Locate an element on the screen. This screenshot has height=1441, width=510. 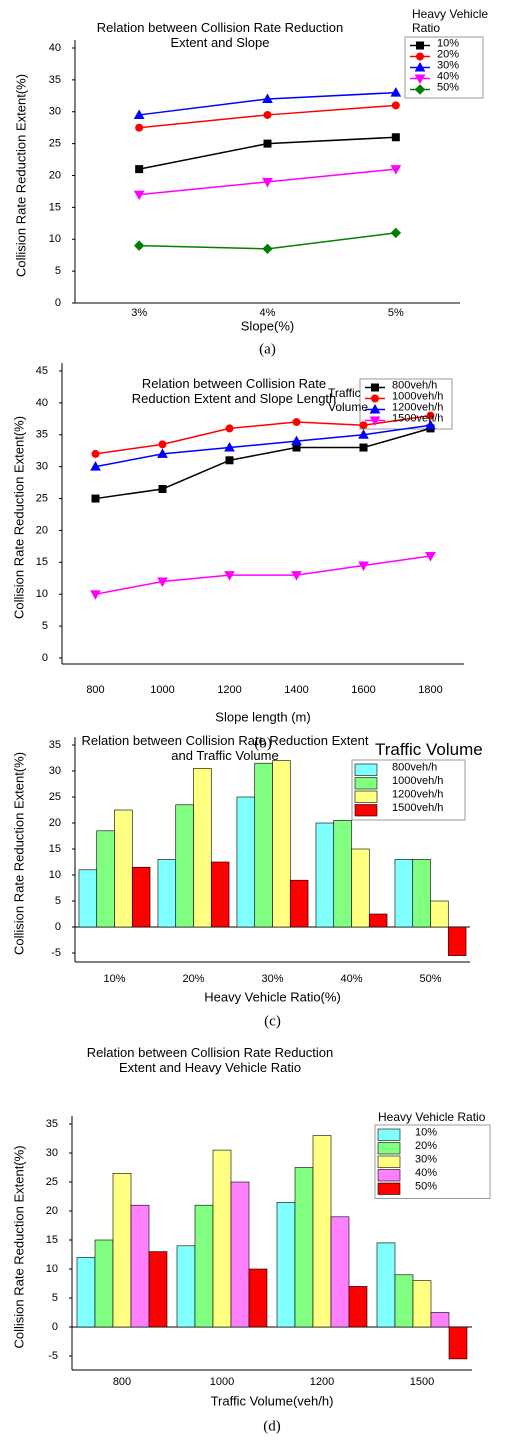
x-axis-title: Heavy Vehicle Ratio(%) is located at coordinates (272, 996).